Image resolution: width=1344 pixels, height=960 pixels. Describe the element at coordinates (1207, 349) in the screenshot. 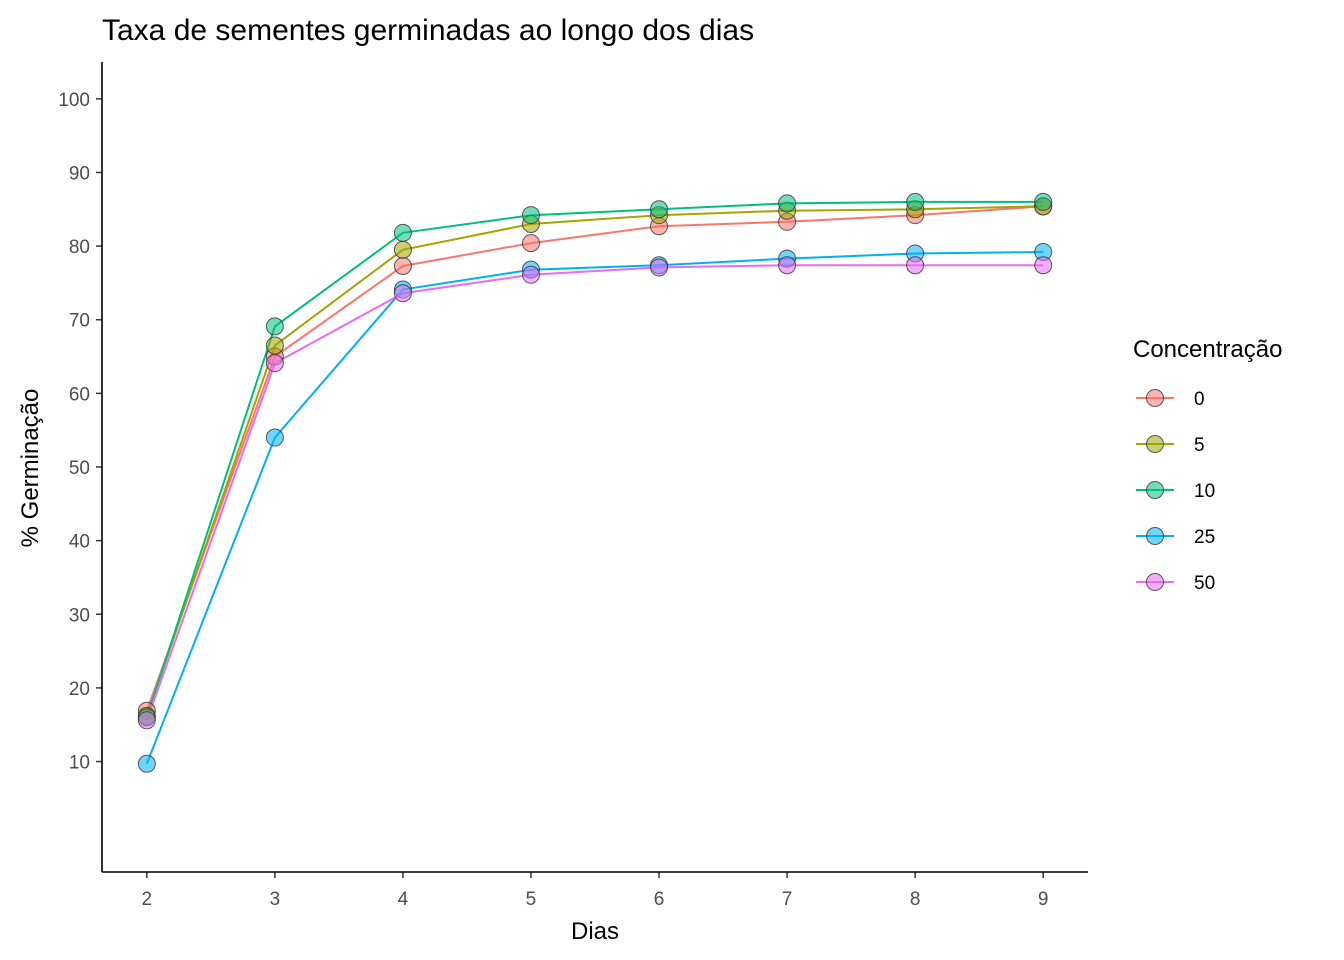

I see `legend-title: Concentração` at that location.